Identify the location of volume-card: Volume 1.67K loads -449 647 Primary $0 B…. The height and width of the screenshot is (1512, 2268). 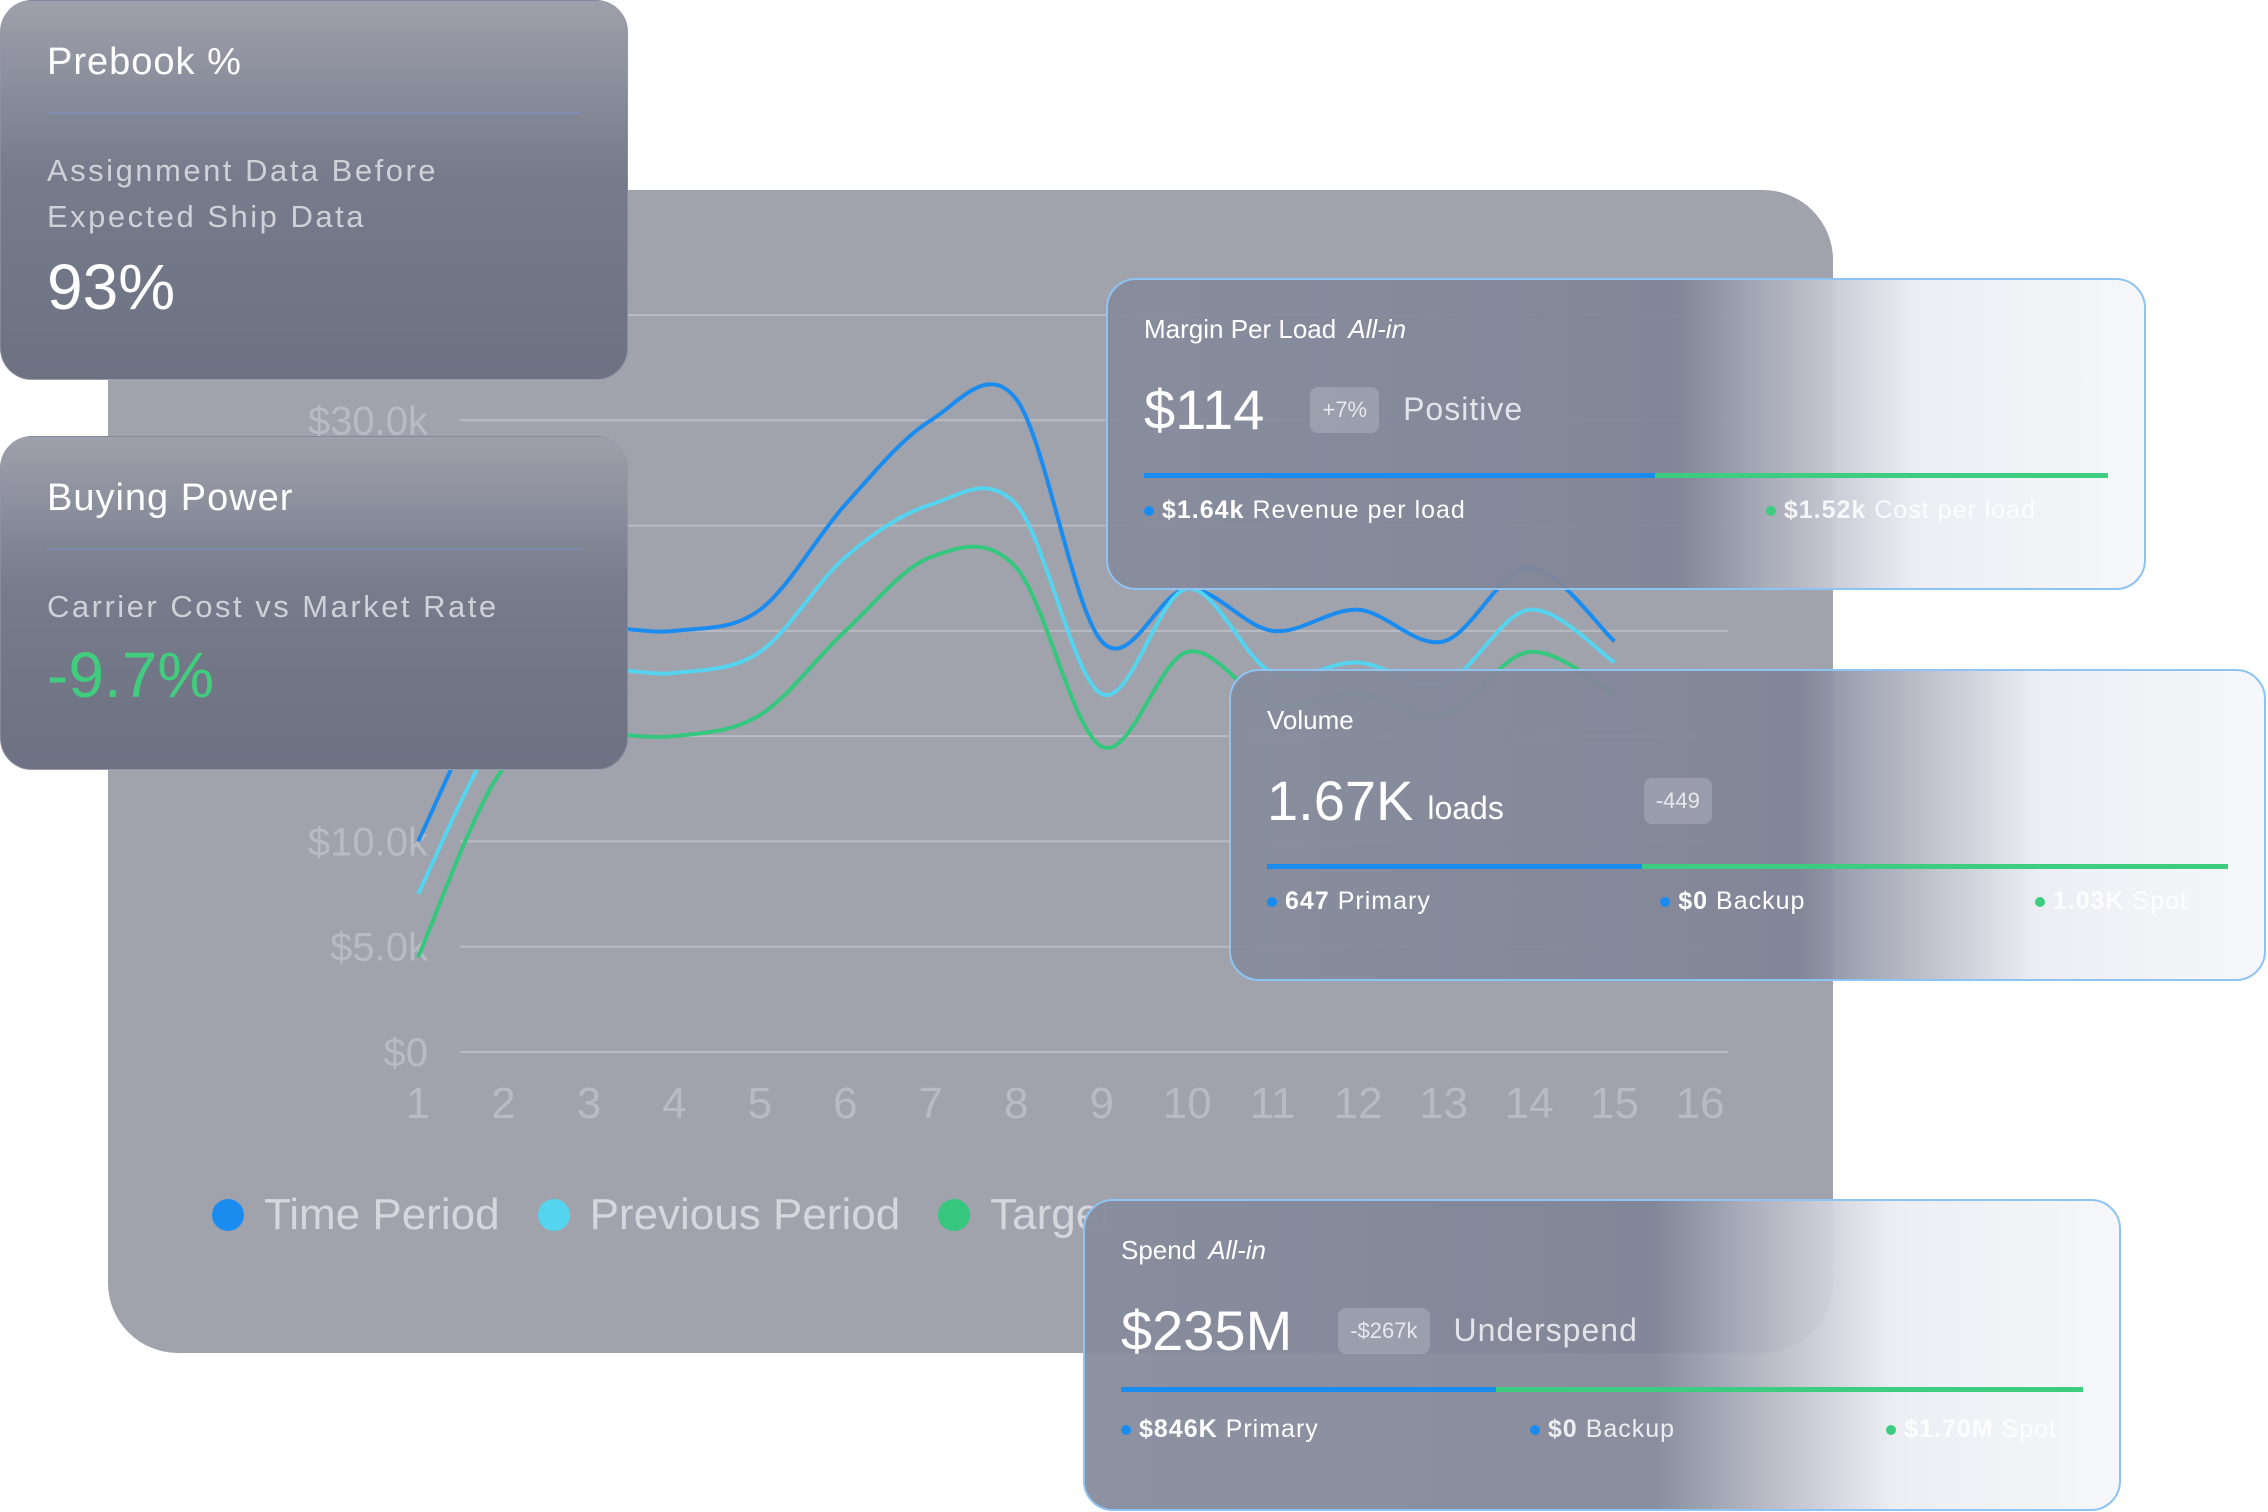
(1747, 825).